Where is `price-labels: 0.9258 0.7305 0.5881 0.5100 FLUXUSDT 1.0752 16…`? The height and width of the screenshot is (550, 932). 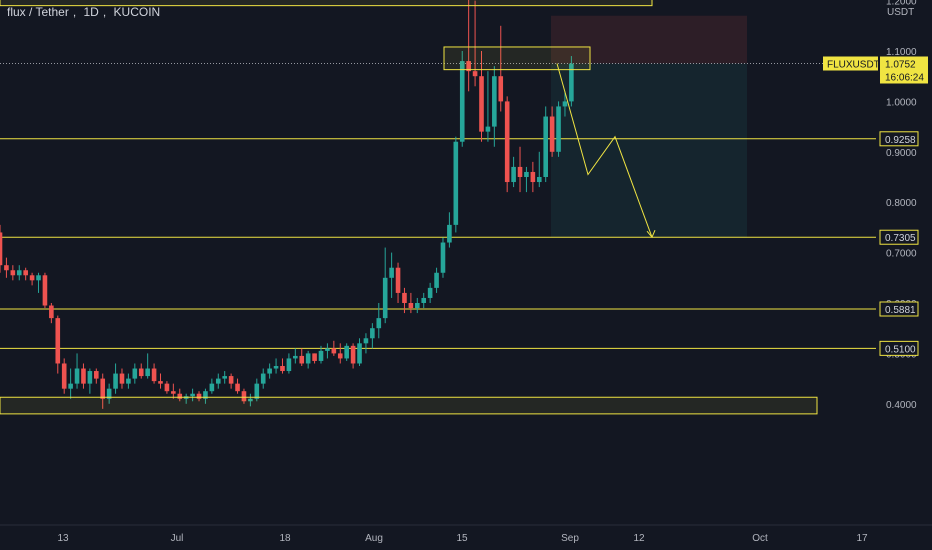 price-labels: 0.9258 0.7305 0.5881 0.5100 FLUXUSDT 1.0752 16… is located at coordinates (875, 206).